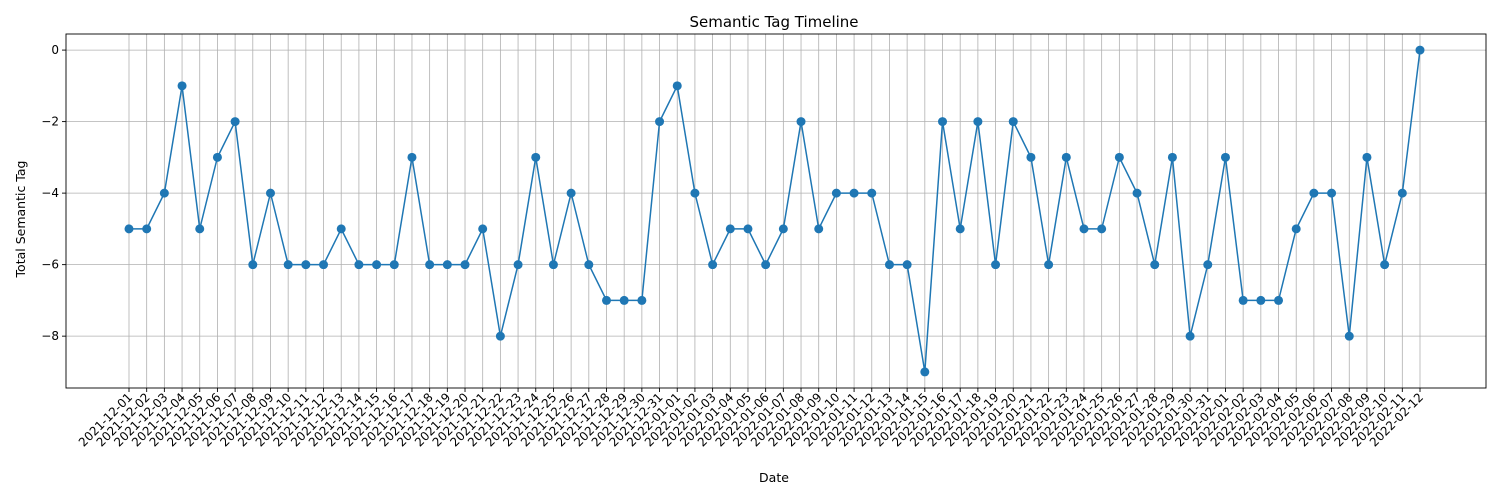 The image size is (1500, 500). What do you see at coordinates (773, 22) in the screenshot?
I see `chart-title: Semantic Tag Timeline` at bounding box center [773, 22].